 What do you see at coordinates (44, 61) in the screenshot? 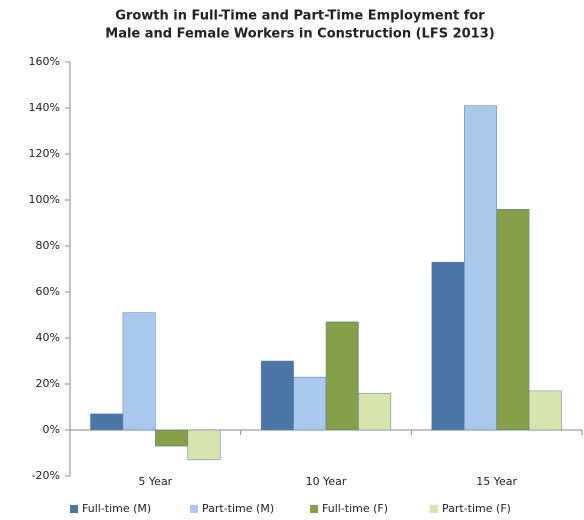
I see `y-tick-label: 160%` at bounding box center [44, 61].